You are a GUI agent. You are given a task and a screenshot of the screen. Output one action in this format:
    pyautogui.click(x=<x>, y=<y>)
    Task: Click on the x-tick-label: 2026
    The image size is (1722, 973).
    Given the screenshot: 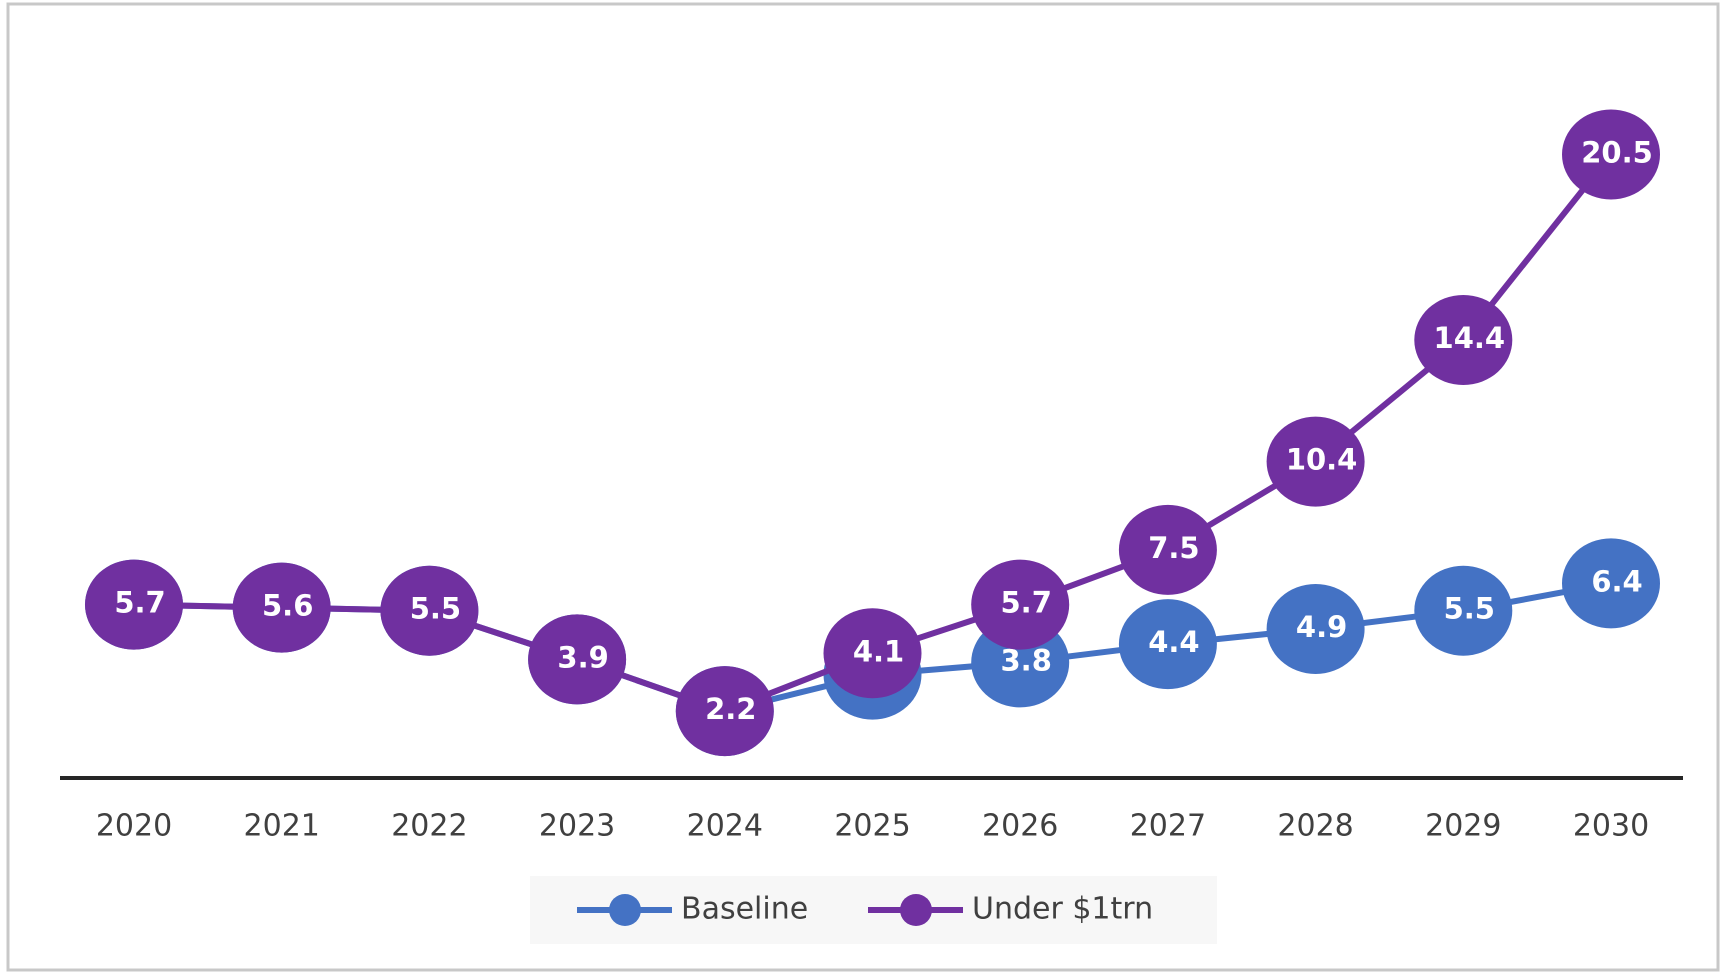 What is the action you would take?
    pyautogui.click(x=1020, y=826)
    